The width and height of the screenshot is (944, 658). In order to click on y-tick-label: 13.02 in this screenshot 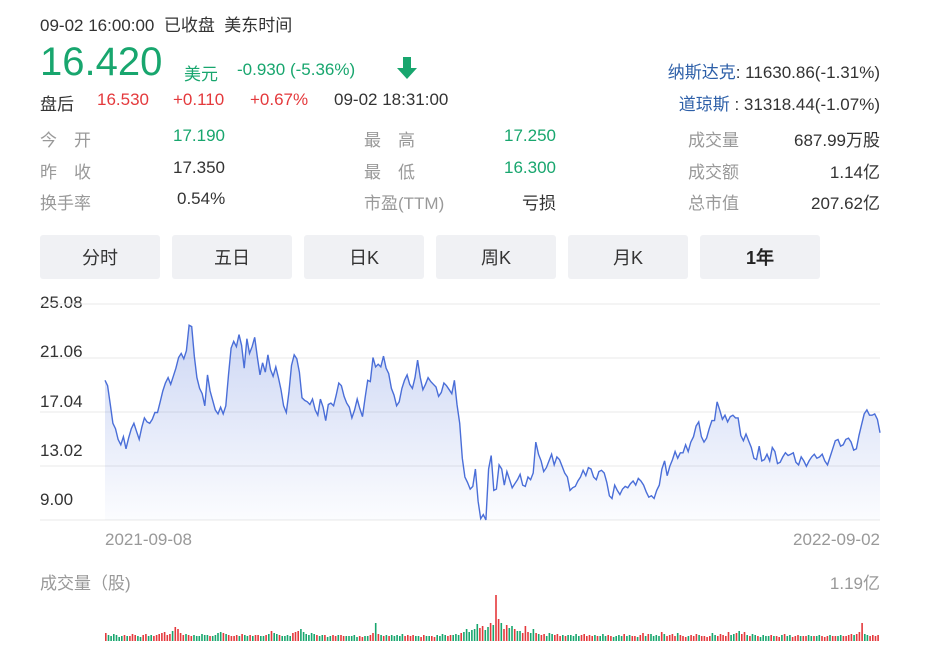, I will do `click(61, 450)`.